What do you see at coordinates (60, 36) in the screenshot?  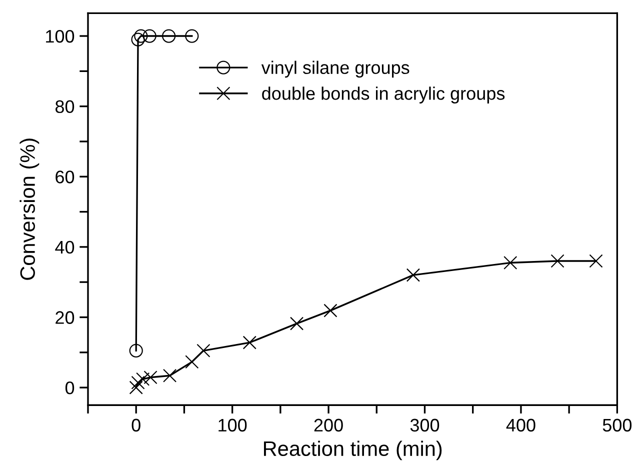 I see `y-tick-label: 100` at bounding box center [60, 36].